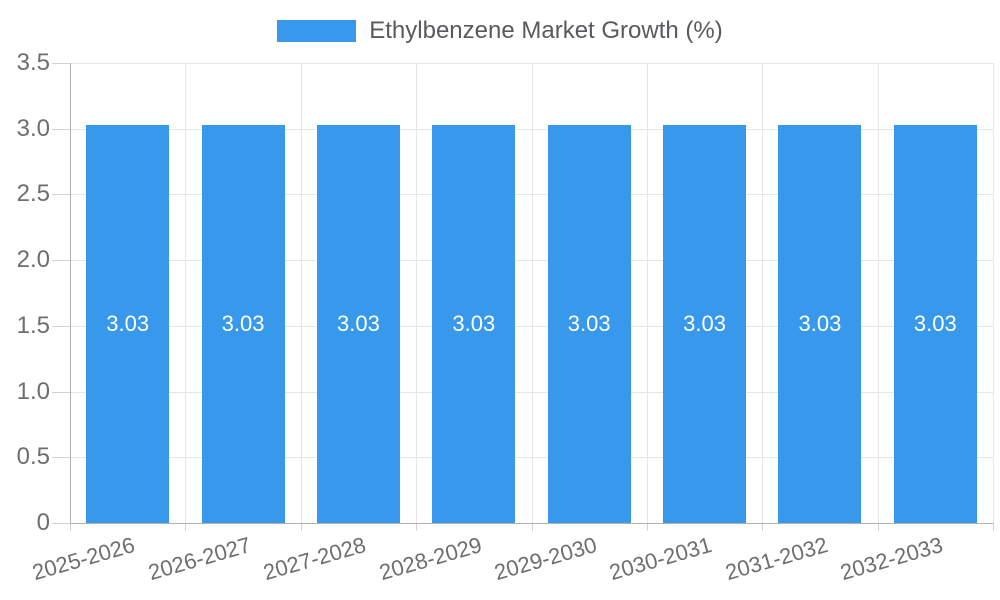 The width and height of the screenshot is (1000, 600). I want to click on x-axis-tick-label: 2031-2032, so click(776, 559).